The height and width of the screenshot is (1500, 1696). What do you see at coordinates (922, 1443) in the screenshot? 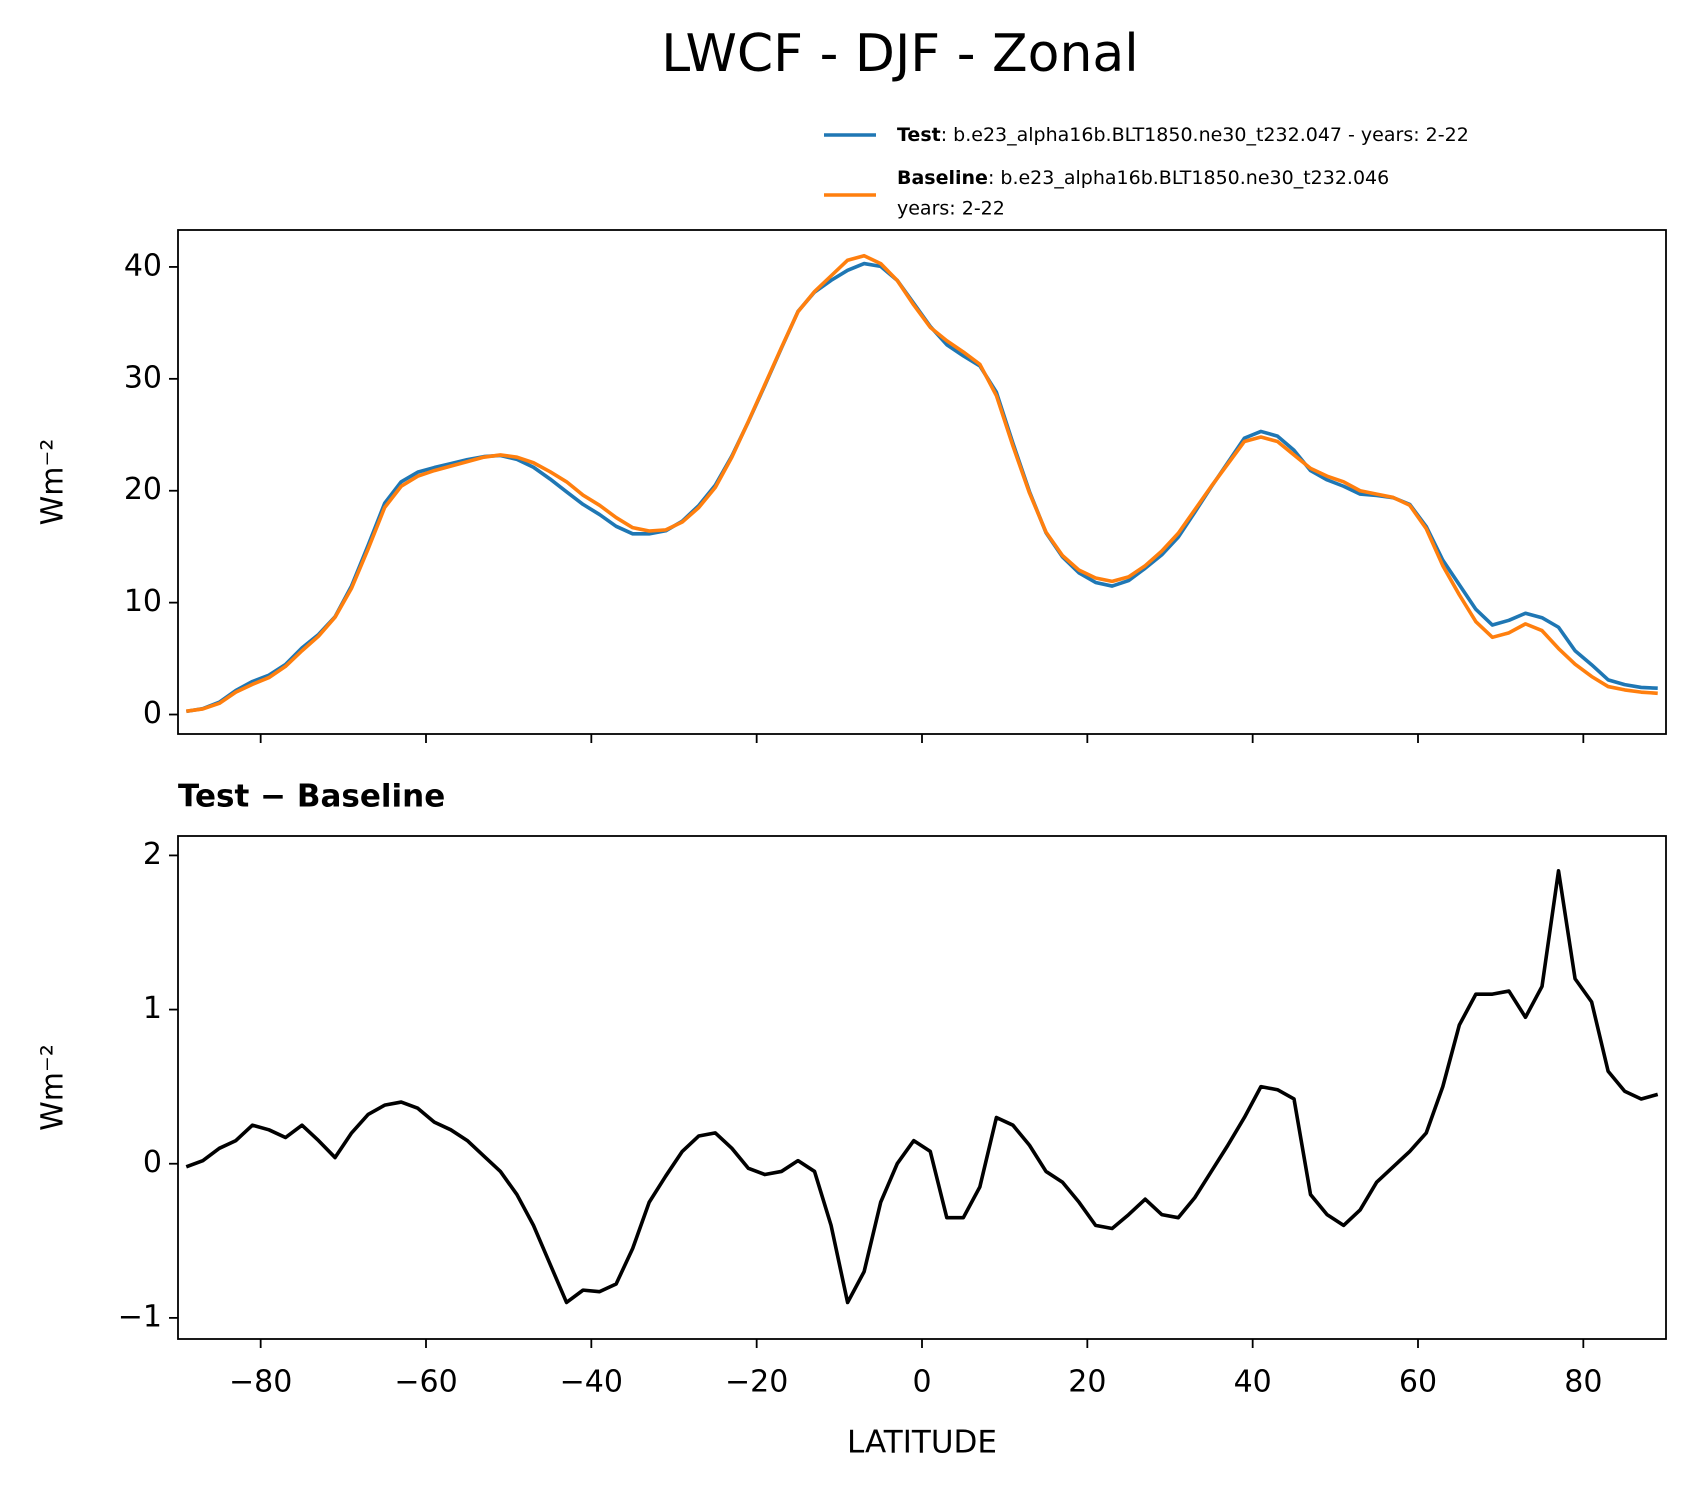
I see `x-axis-label: LATITUDE` at bounding box center [922, 1443].